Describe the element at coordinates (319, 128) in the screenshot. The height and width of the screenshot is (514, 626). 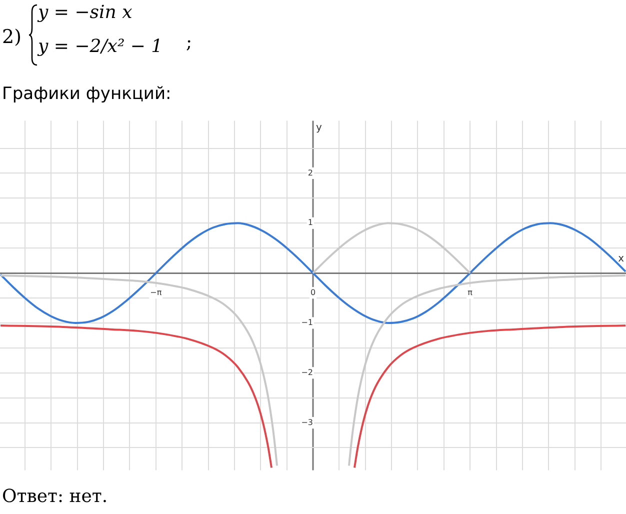
I see `y-axis-title: y` at that location.